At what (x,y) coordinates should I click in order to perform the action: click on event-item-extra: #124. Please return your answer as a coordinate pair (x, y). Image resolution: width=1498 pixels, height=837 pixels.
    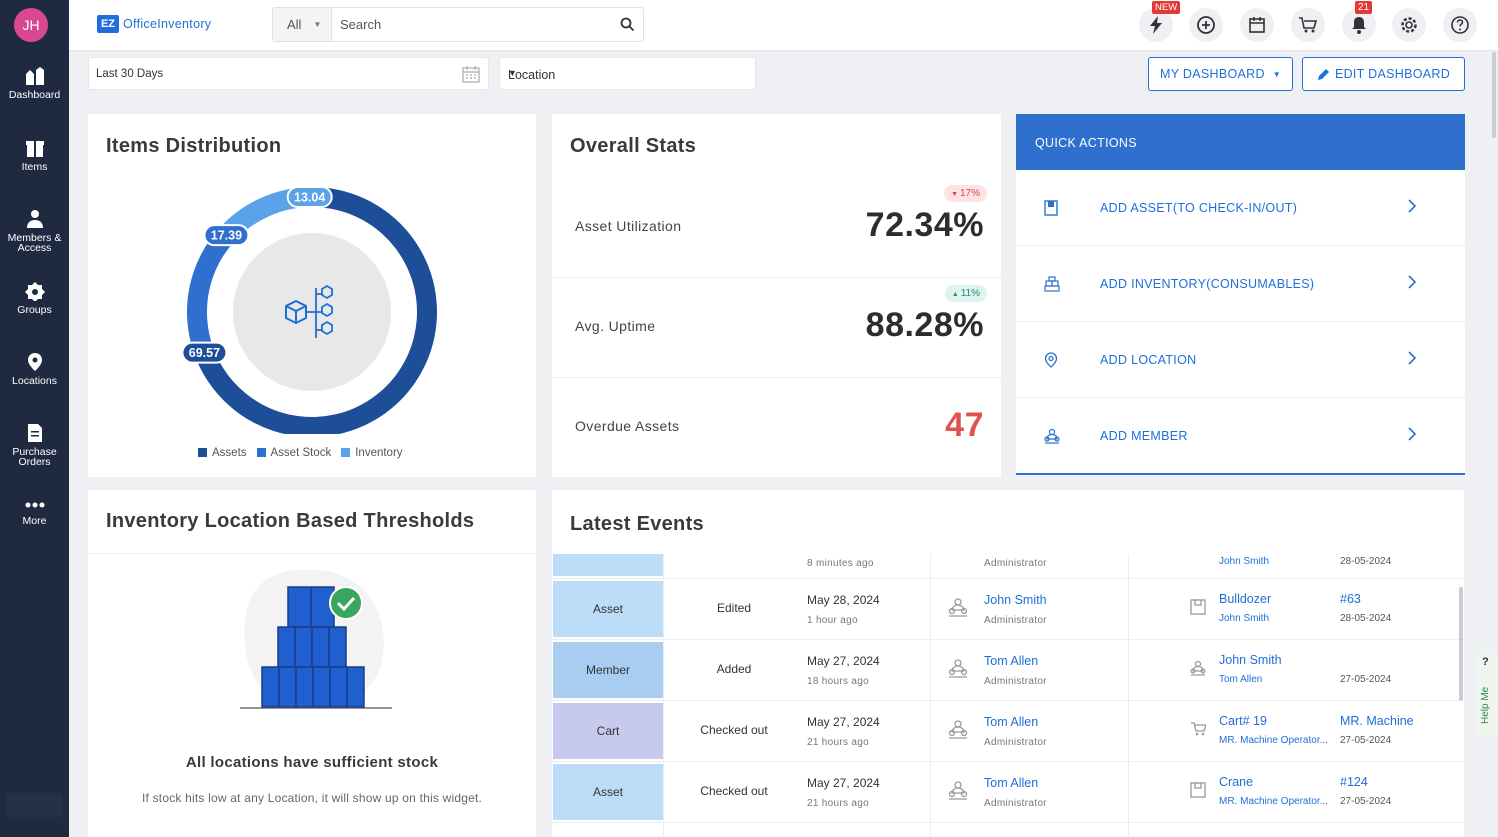
    Looking at the image, I should click on (1354, 782).